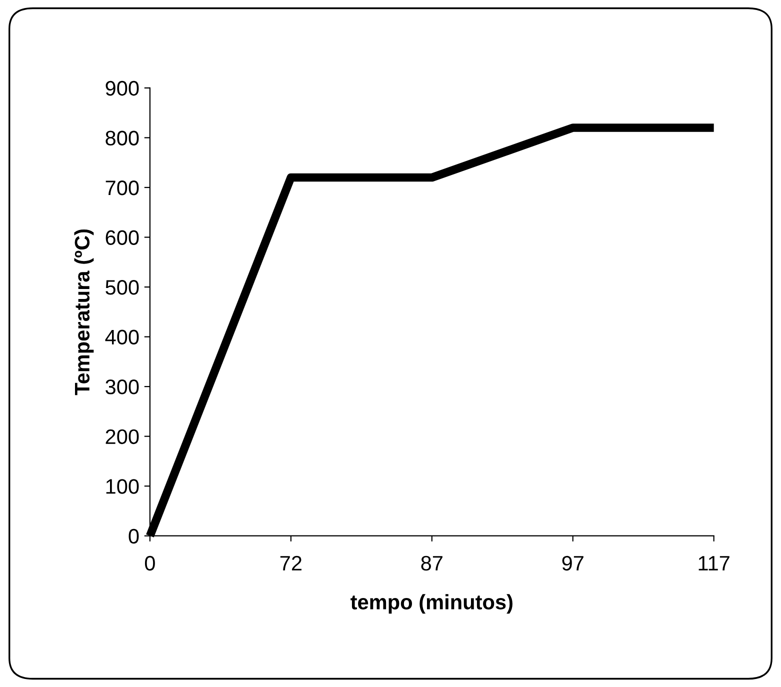  Describe the element at coordinates (122, 287) in the screenshot. I see `y-tick-label: 500` at that location.